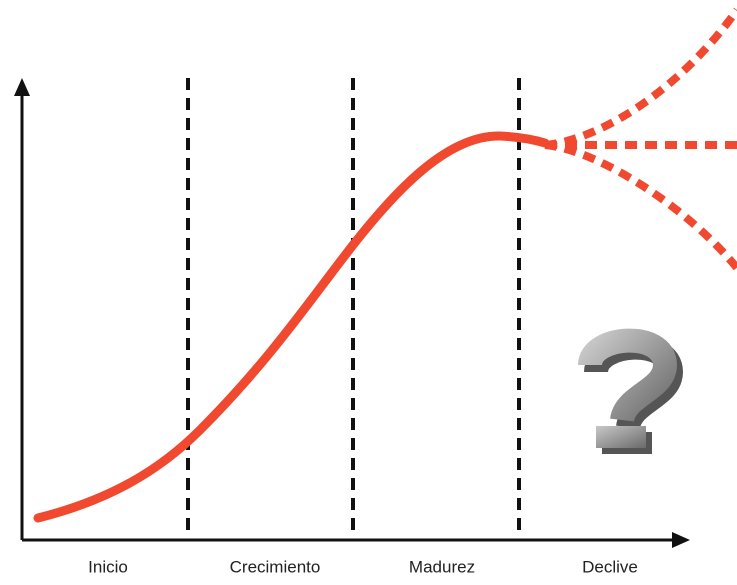 The width and height of the screenshot is (737, 585). What do you see at coordinates (108, 566) in the screenshot?
I see `stage-label: Inicio` at bounding box center [108, 566].